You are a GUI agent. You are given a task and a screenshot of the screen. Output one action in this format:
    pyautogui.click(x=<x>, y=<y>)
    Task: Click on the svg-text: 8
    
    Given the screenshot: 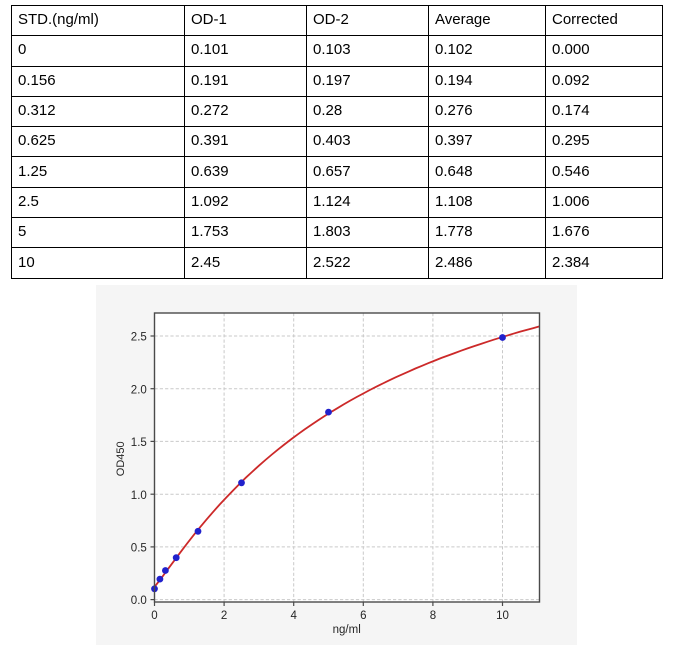 What is the action you would take?
    pyautogui.click(x=433, y=616)
    